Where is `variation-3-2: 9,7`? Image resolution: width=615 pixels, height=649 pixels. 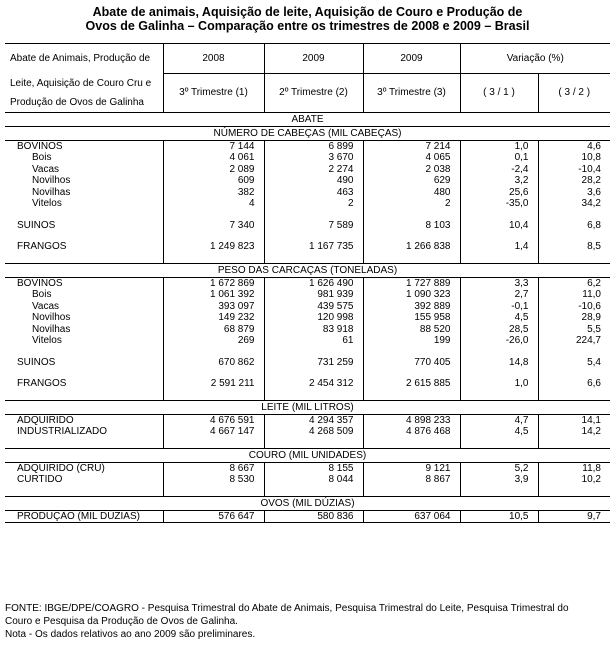
variation-3-2: 9,7 is located at coordinates (573, 516).